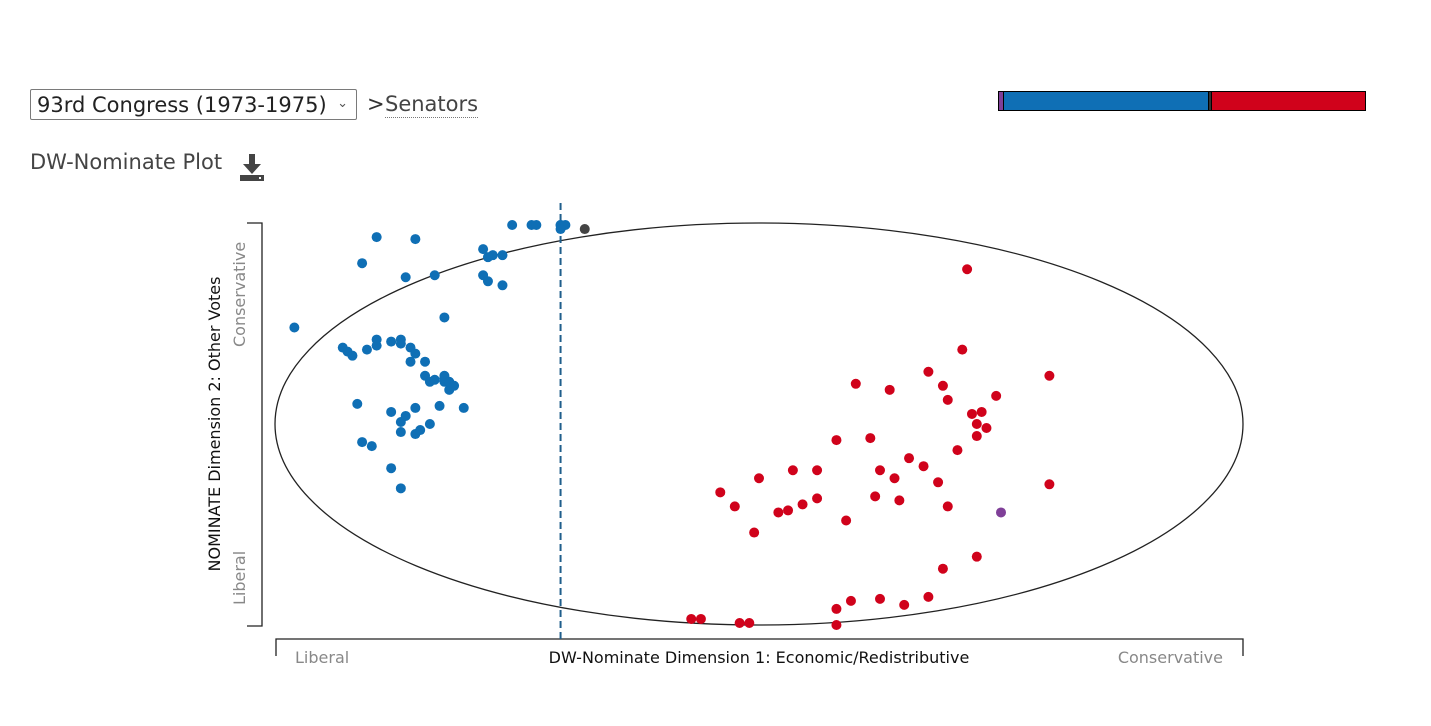 This screenshot has height=726, width=1431. I want to click on party-composition-bar, so click(1182, 101).